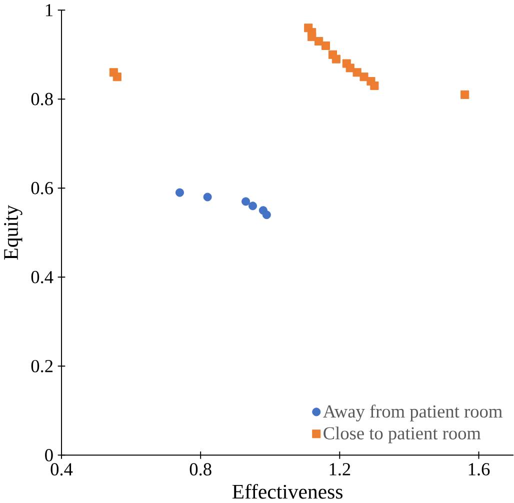 The image size is (514, 503). I want to click on y-tick-label: 0.8, so click(42, 99).